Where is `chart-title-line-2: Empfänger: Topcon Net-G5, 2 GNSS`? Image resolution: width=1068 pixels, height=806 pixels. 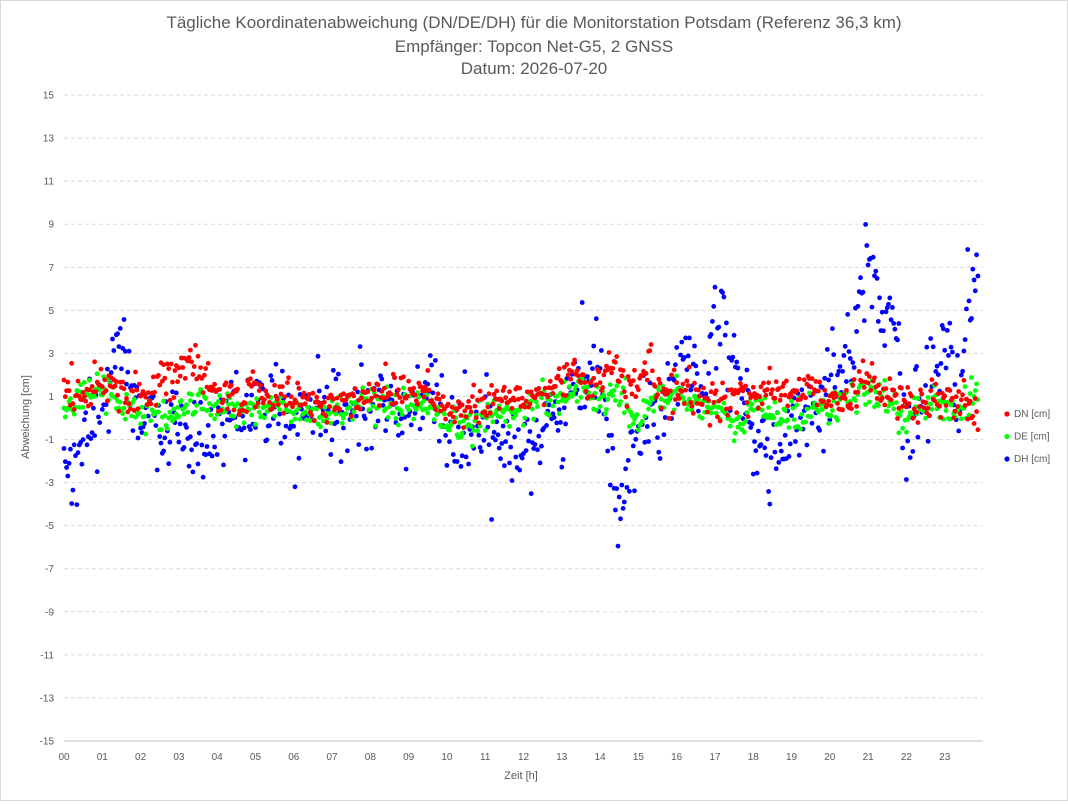 chart-title-line-2: Empfänger: Topcon Net-G5, 2 GNSS is located at coordinates (534, 46).